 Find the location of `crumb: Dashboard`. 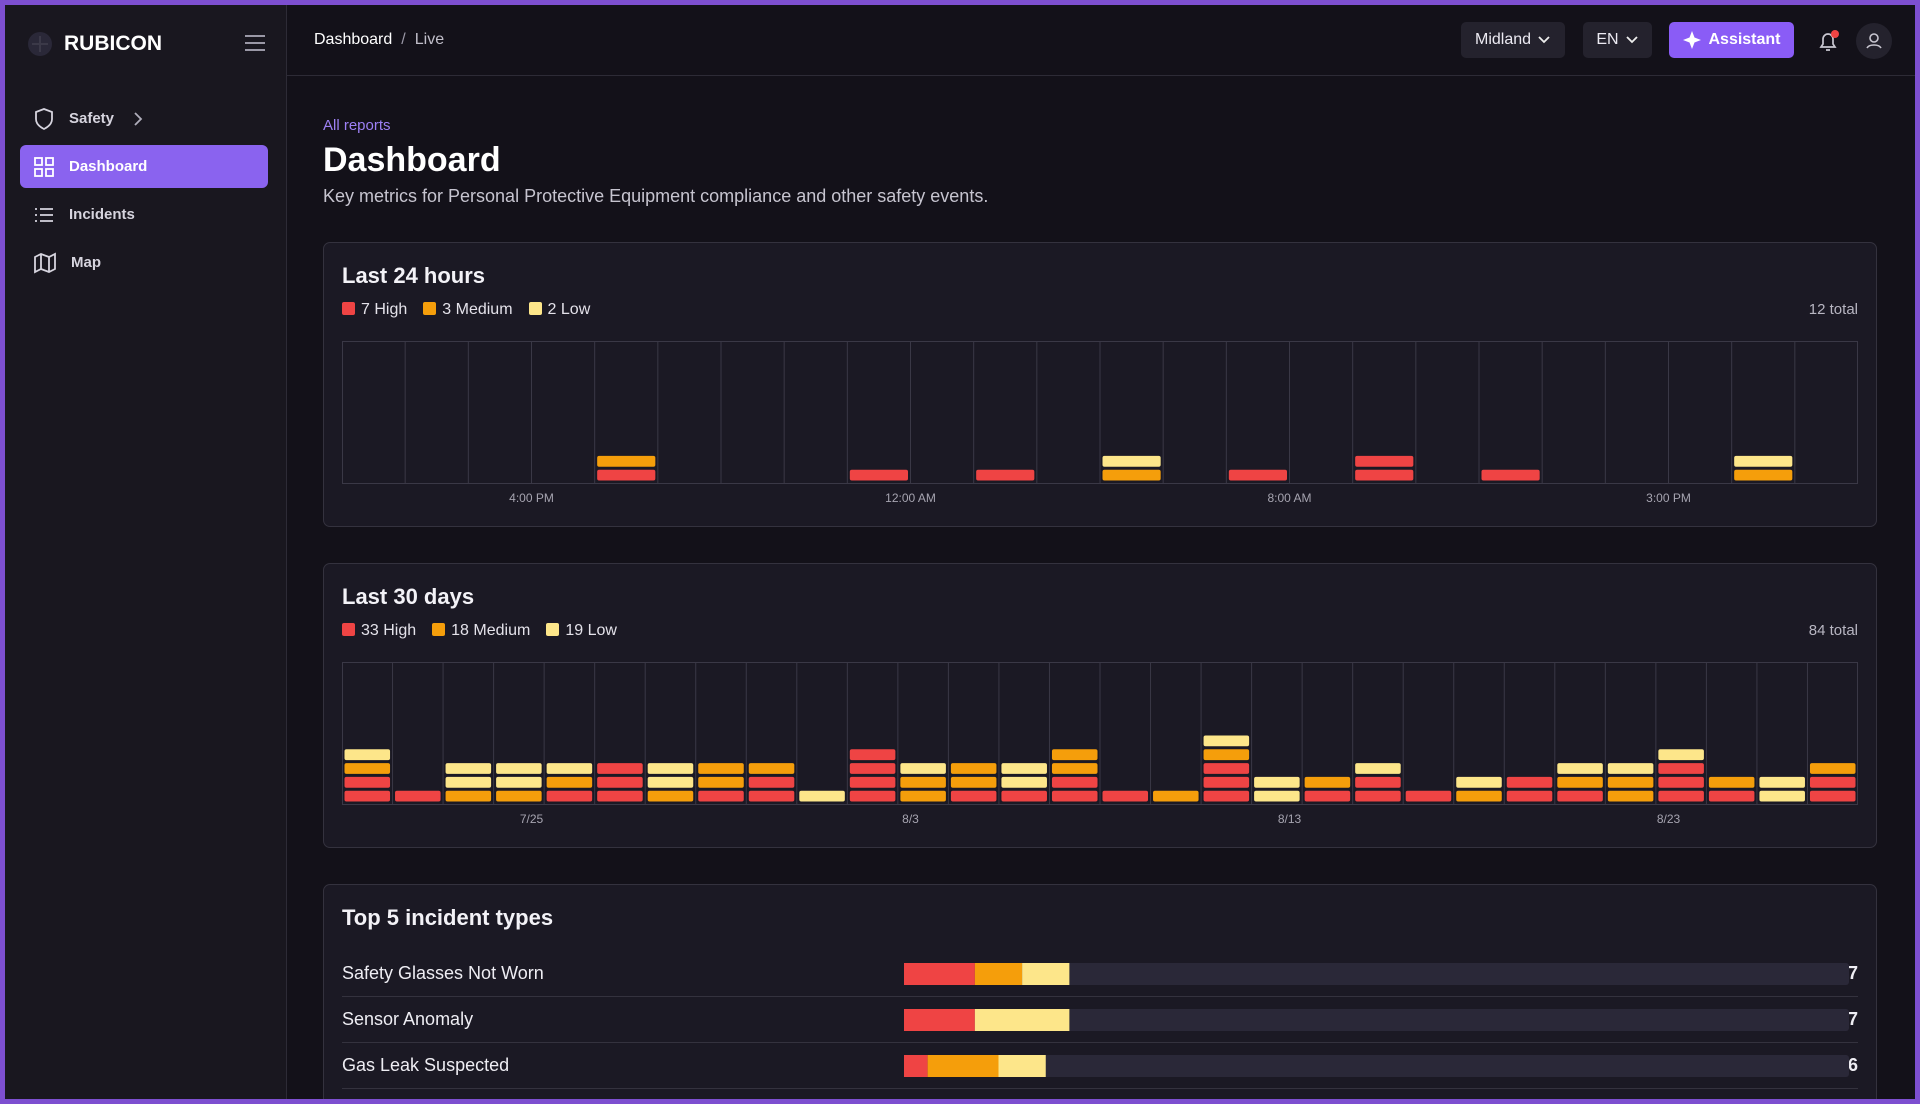

crumb: Dashboard is located at coordinates (353, 39).